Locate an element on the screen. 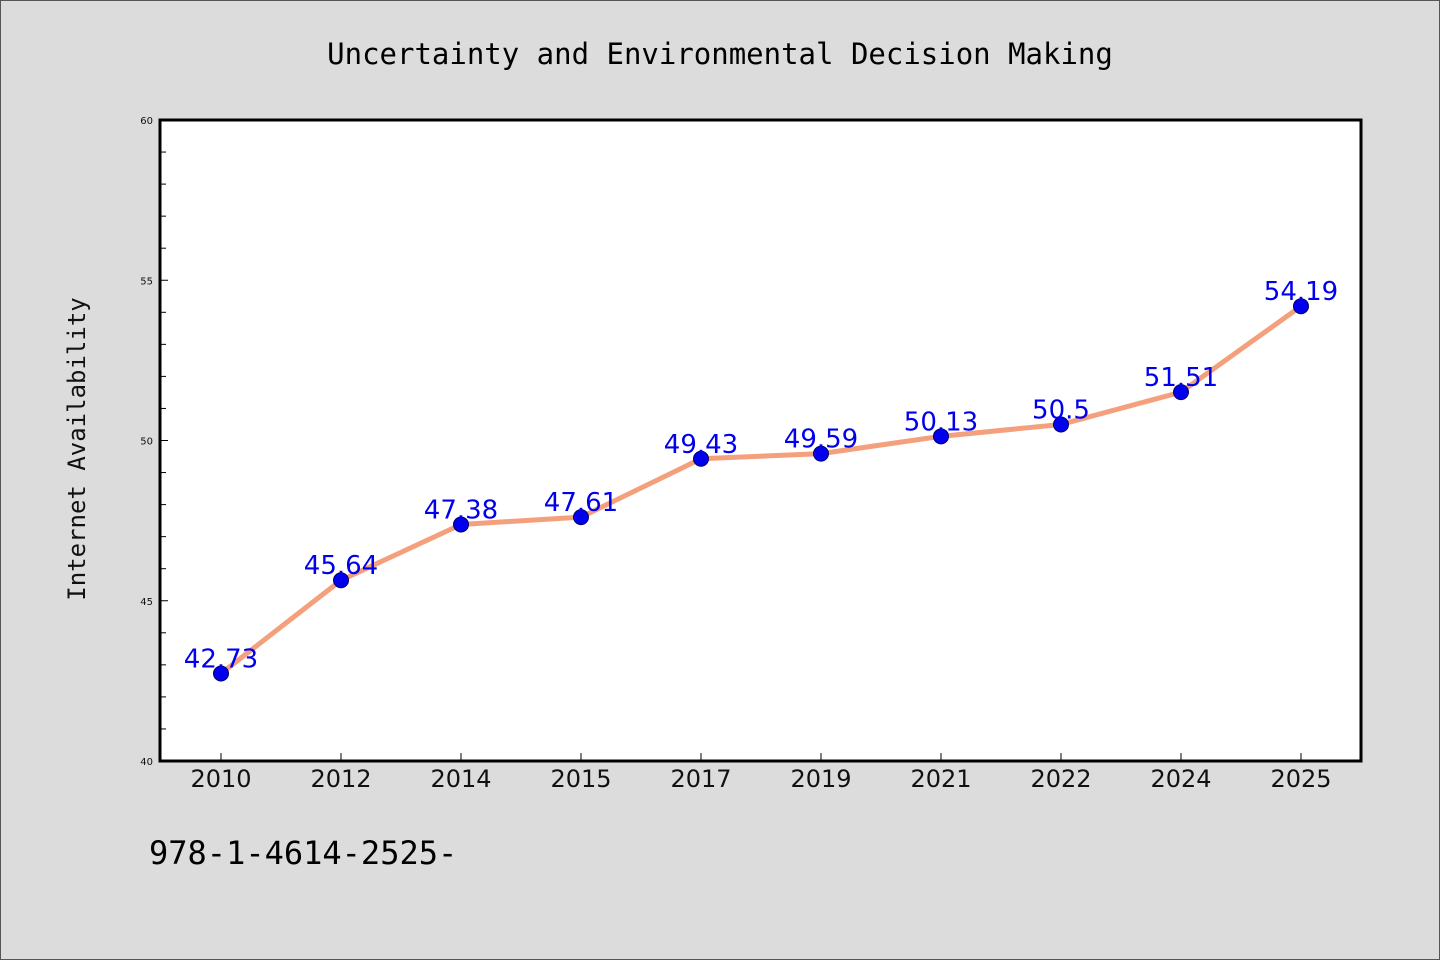 Image resolution: width=1440 pixels, height=960 pixels. data-label: 47.61 is located at coordinates (581, 503).